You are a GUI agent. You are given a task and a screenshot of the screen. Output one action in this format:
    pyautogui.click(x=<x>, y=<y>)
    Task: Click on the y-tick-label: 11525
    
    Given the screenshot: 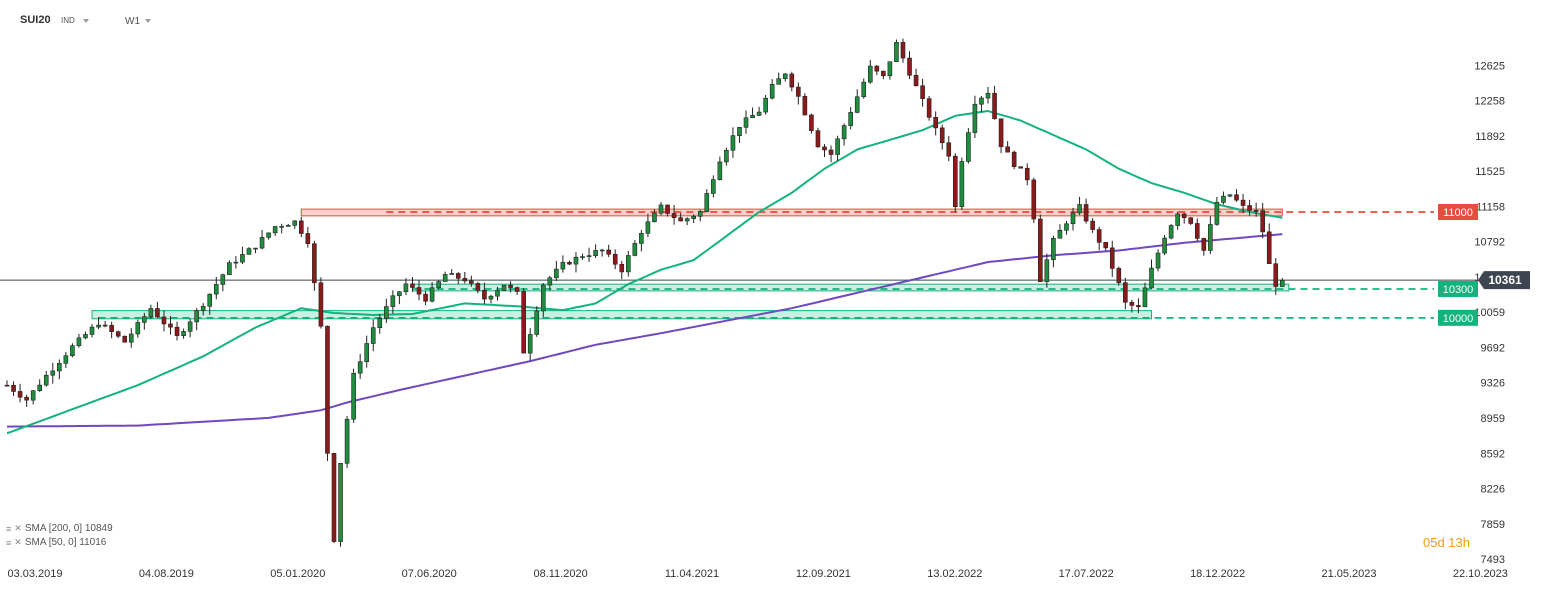 What is the action you would take?
    pyautogui.click(x=1490, y=172)
    